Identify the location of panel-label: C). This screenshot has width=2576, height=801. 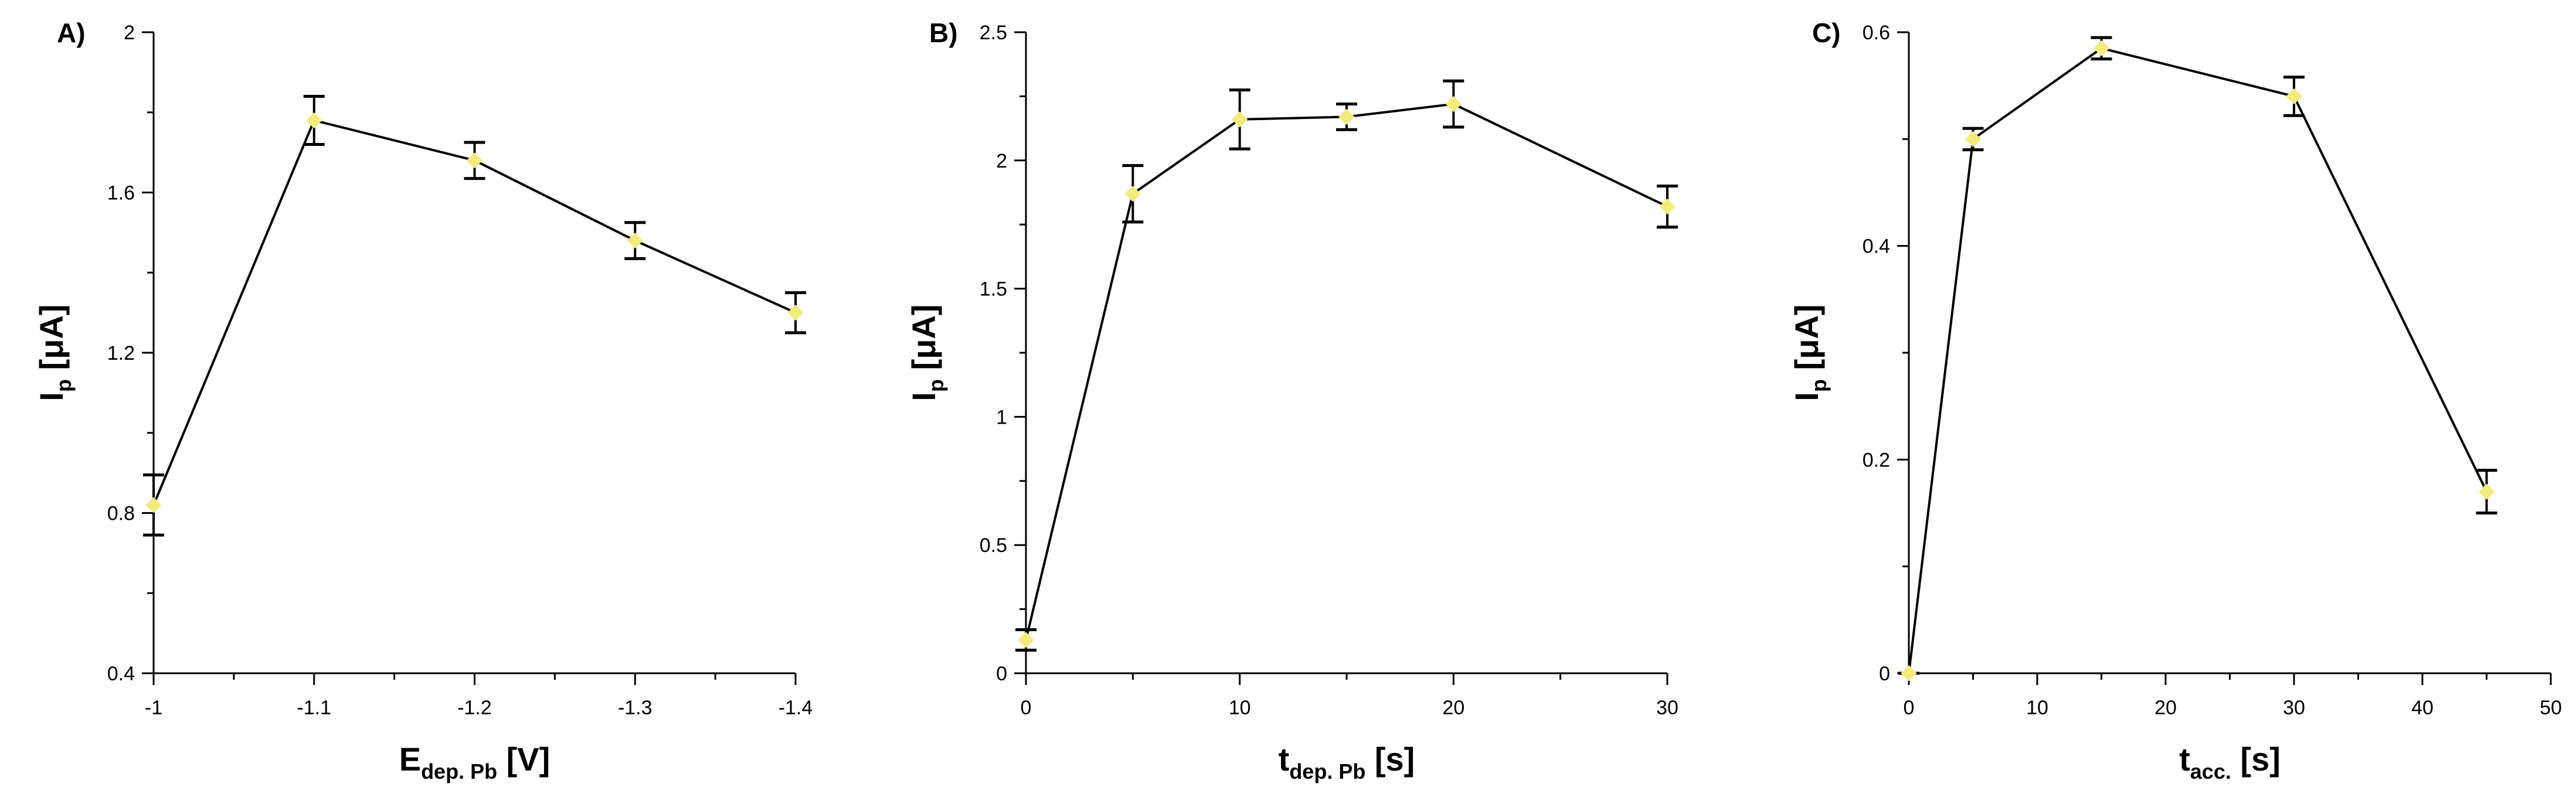
(1826, 33).